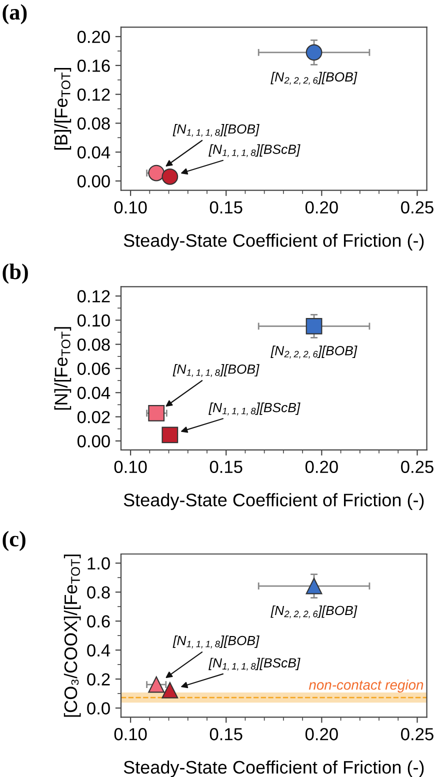  I want to click on y-tick-label: 0.8, so click(98, 592).